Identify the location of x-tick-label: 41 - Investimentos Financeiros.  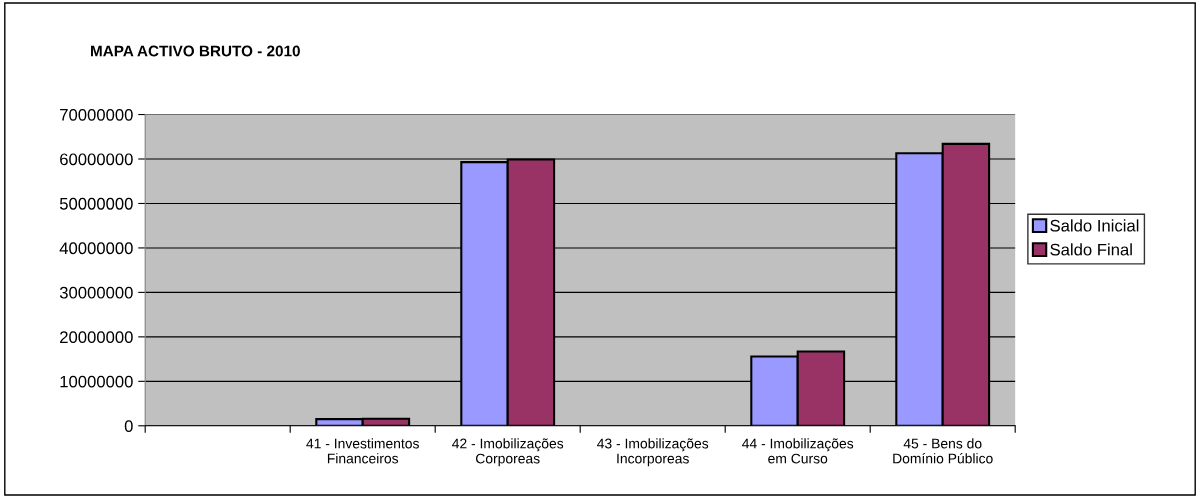
(362, 451).